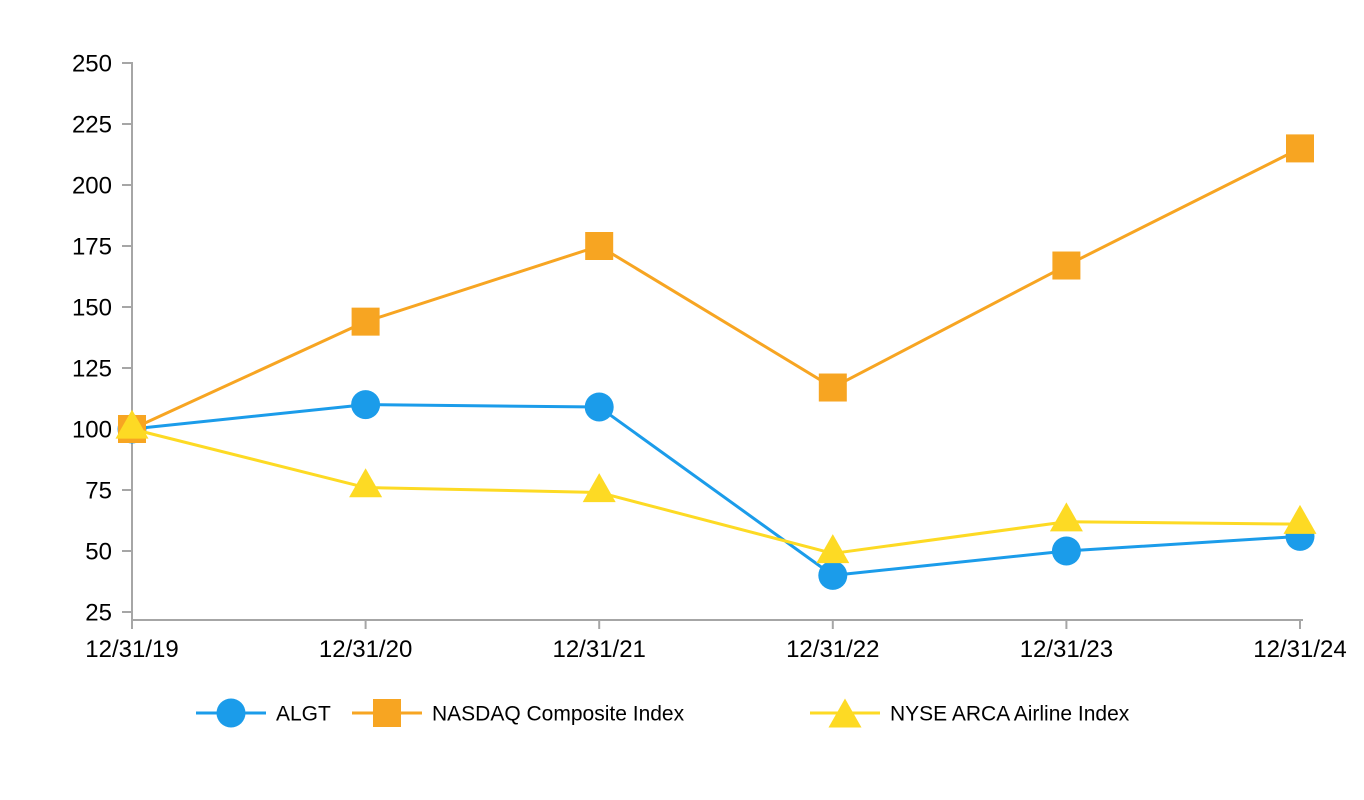  I want to click on legend-marker-nasdaq-composite-index, so click(387, 713).